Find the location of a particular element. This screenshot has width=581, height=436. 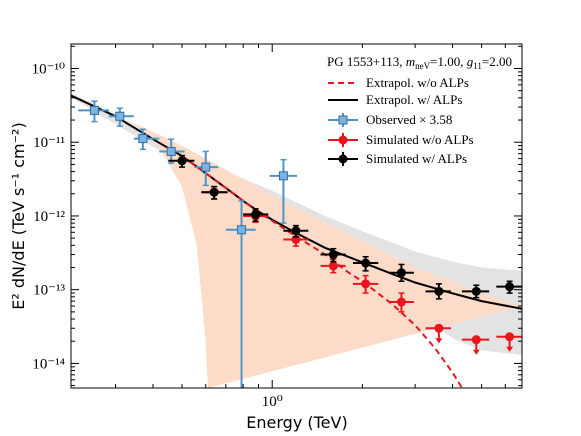

legend-entry-sim_alps: Simulated w/ ALPs is located at coordinates (397, 158).